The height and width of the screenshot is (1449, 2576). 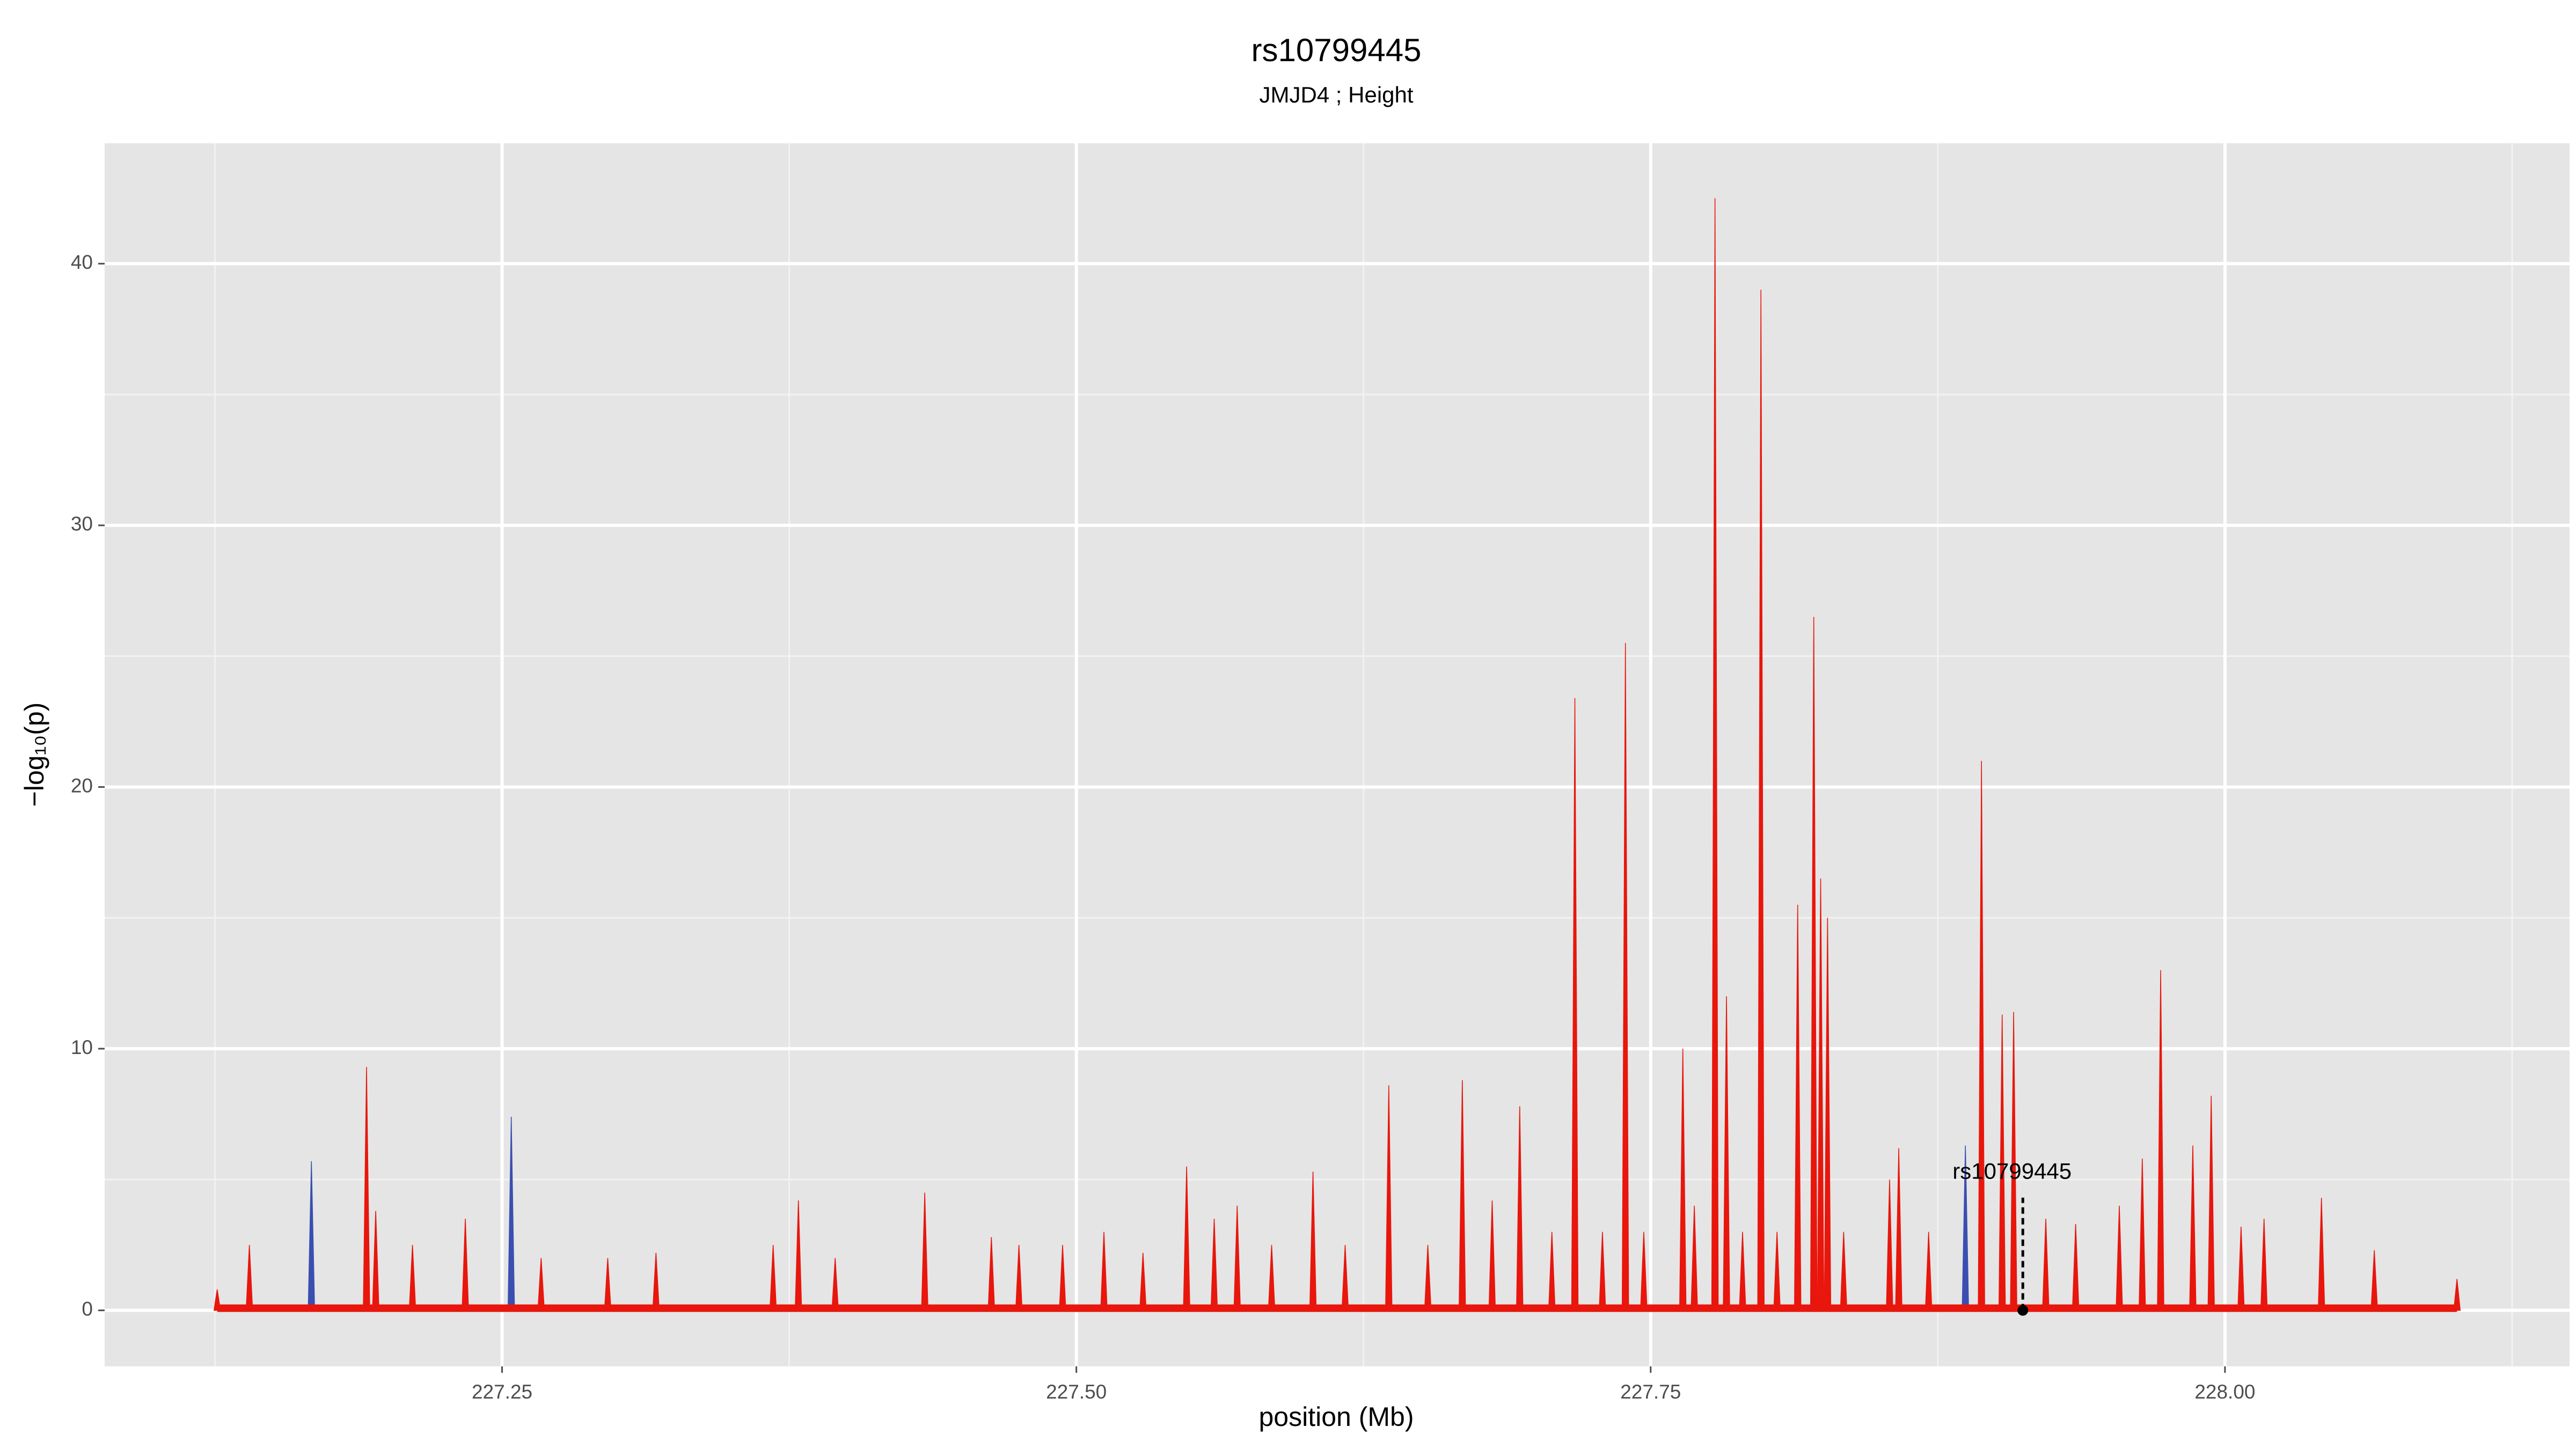 What do you see at coordinates (82, 785) in the screenshot?
I see `y-tick-label: 20` at bounding box center [82, 785].